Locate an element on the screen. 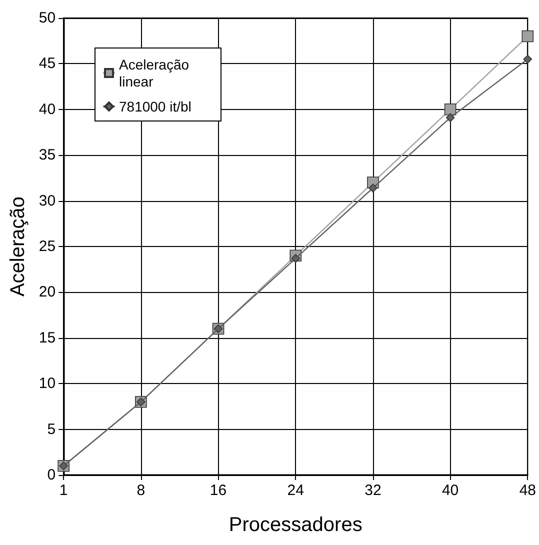 Image resolution: width=539 pixels, height=545 pixels. x-tick-label: 1 is located at coordinates (63, 490).